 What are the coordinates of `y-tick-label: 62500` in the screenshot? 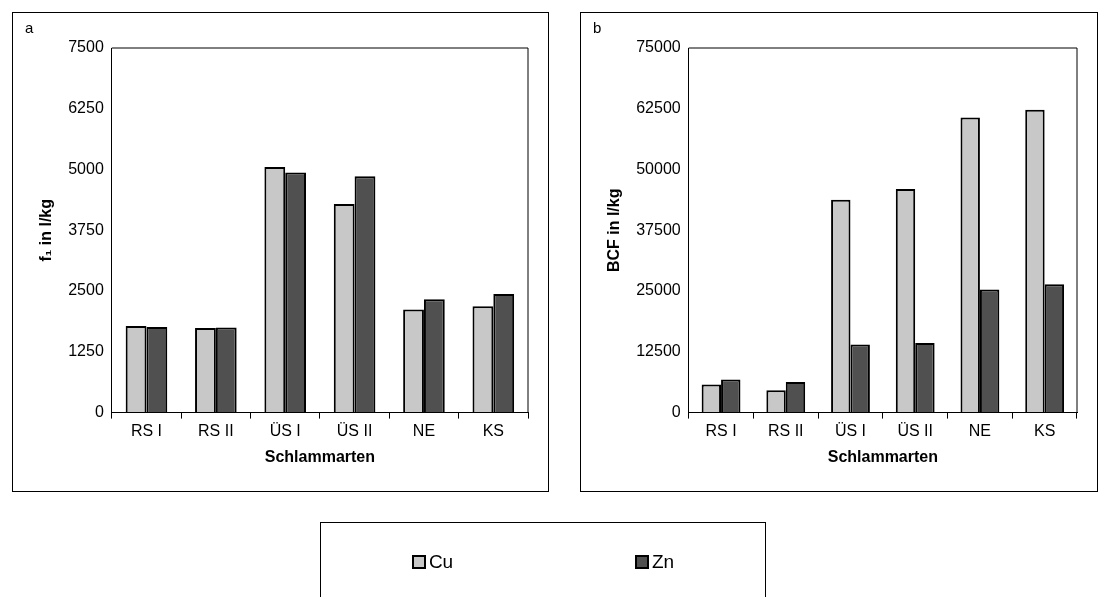 It's located at (658, 108).